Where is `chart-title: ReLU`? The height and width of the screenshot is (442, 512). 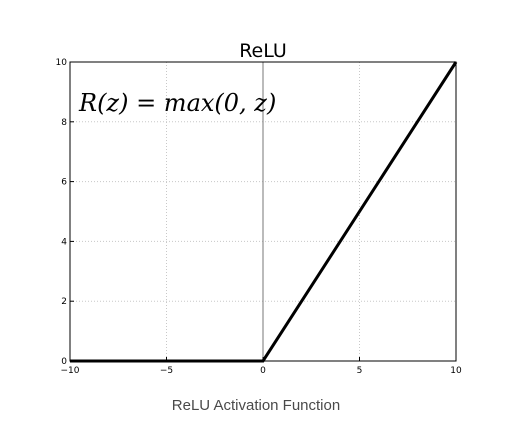 chart-title: ReLU is located at coordinates (263, 51).